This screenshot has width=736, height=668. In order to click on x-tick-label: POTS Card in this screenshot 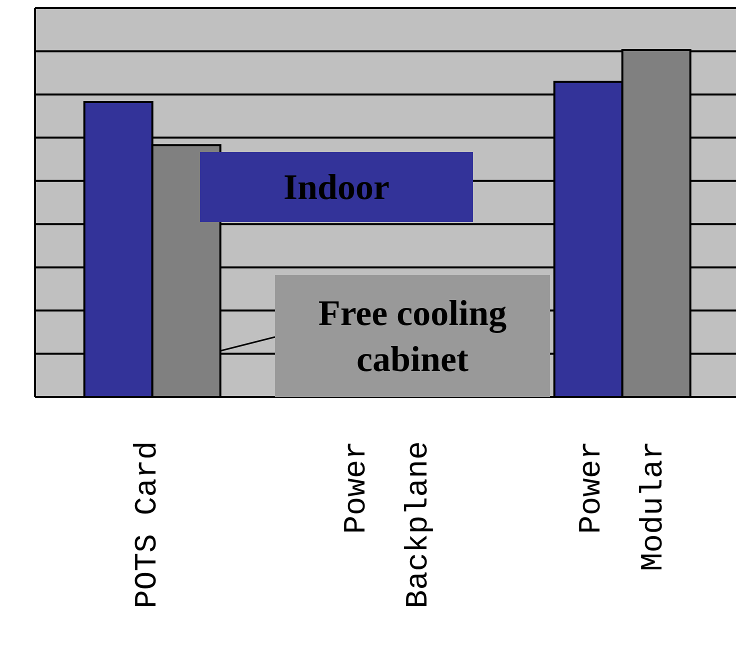, I will do `click(148, 524)`.